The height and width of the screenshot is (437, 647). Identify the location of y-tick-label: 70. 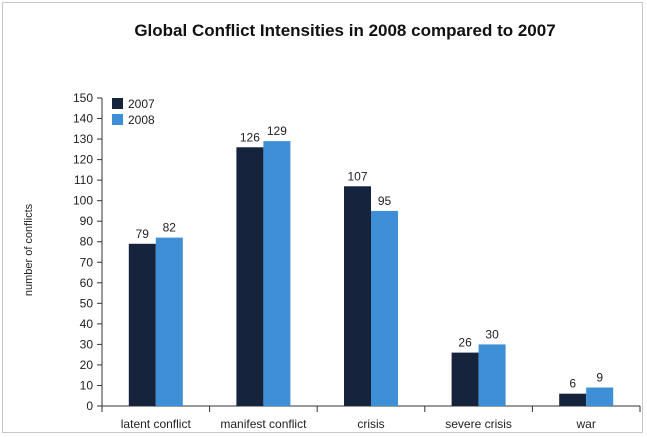
(87, 262).